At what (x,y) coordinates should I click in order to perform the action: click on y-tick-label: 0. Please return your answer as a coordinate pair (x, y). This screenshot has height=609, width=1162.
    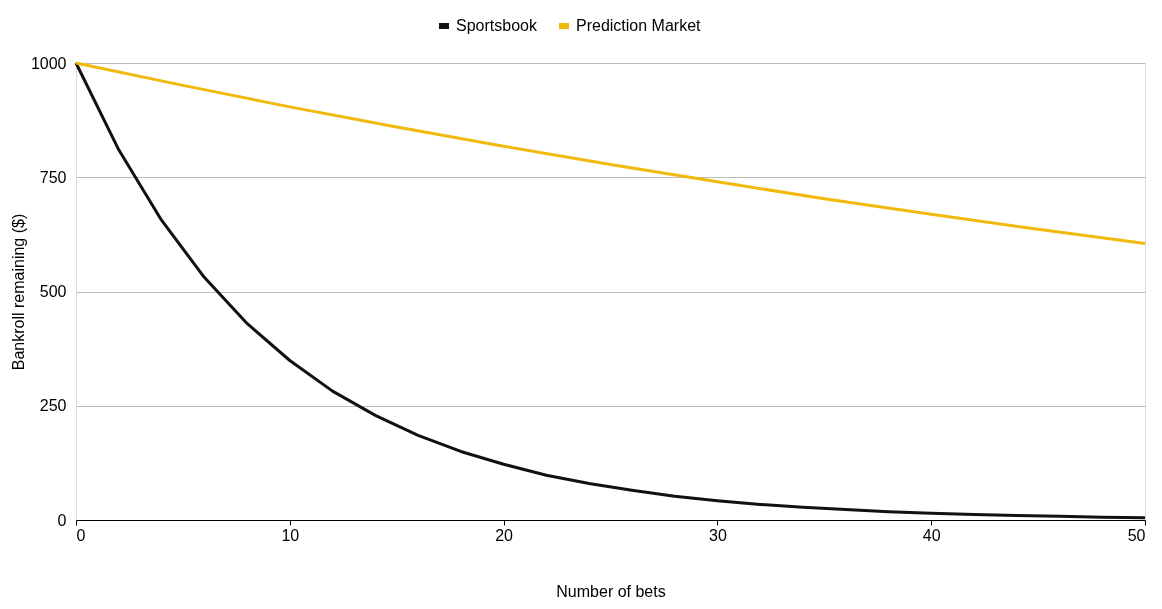
    Looking at the image, I should click on (62, 520).